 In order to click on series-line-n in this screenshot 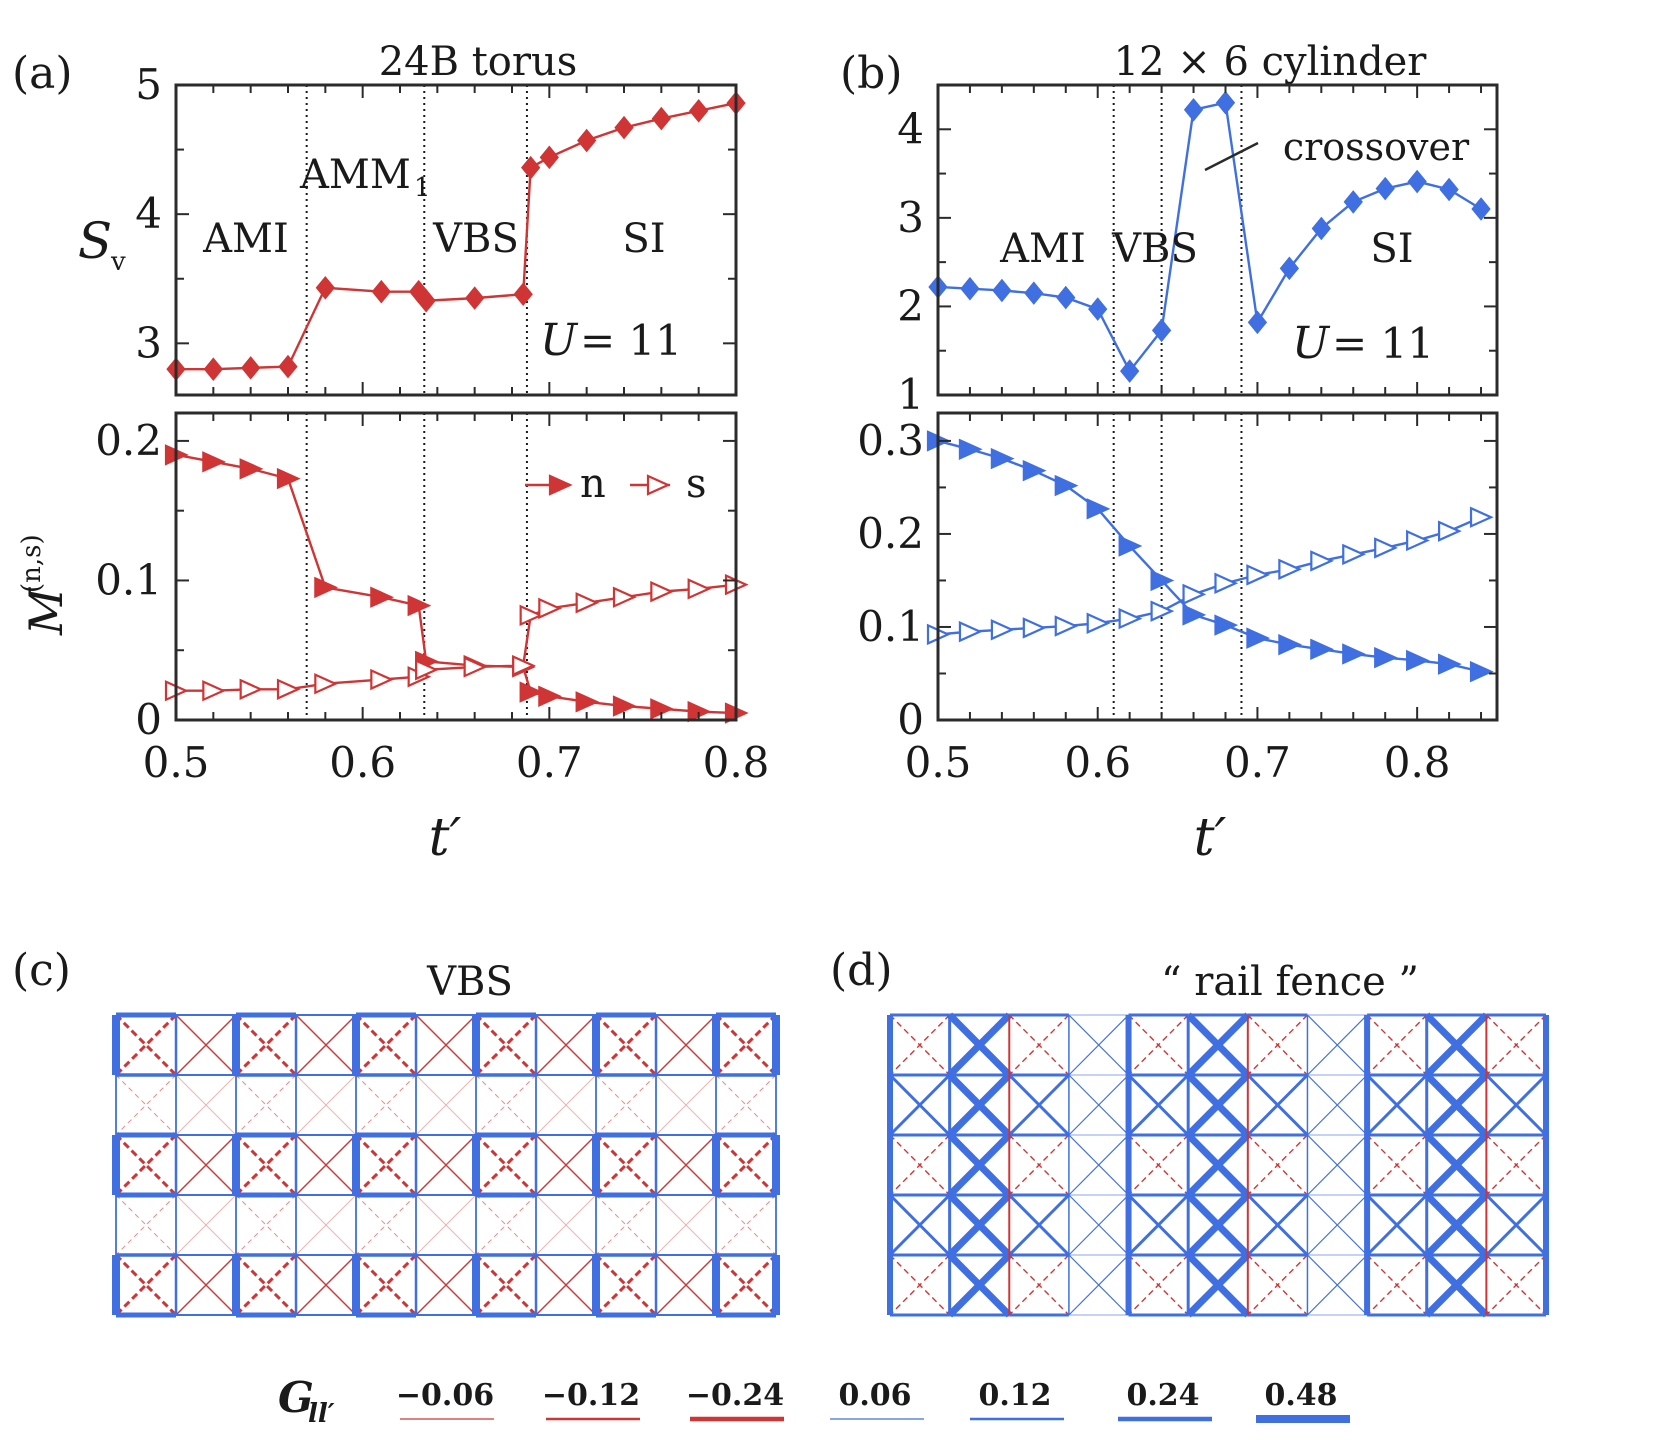, I will do `click(1209, 556)`.